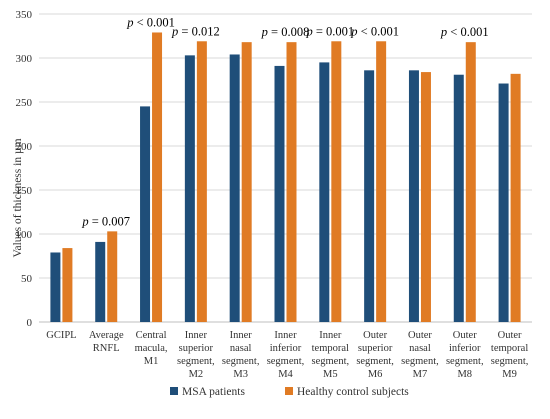 Image resolution: width=550 pixels, height=419 pixels. Describe the element at coordinates (24, 235) in the screenshot. I see `y-tick-label: 100` at that location.